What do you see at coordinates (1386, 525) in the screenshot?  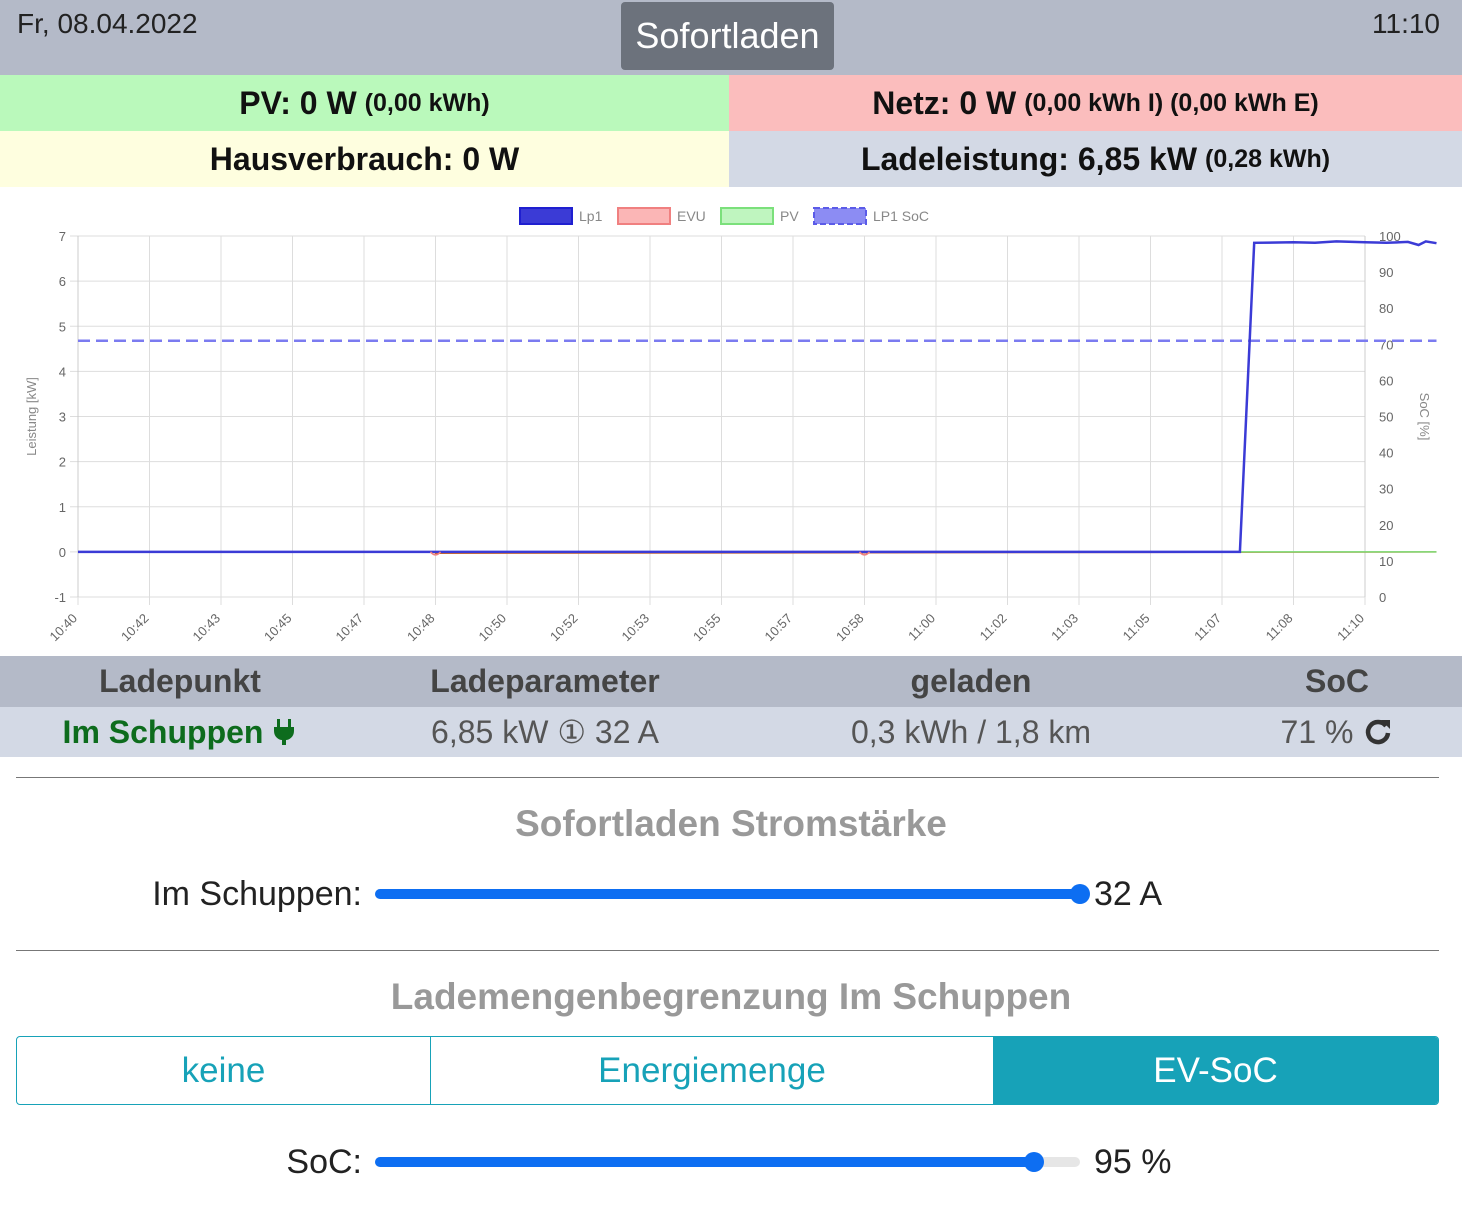 I see `y2-tick-label: 20` at bounding box center [1386, 525].